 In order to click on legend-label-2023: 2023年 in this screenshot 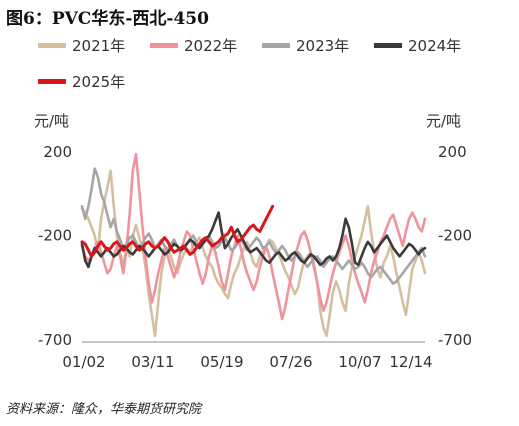, I will do `click(323, 45)`.